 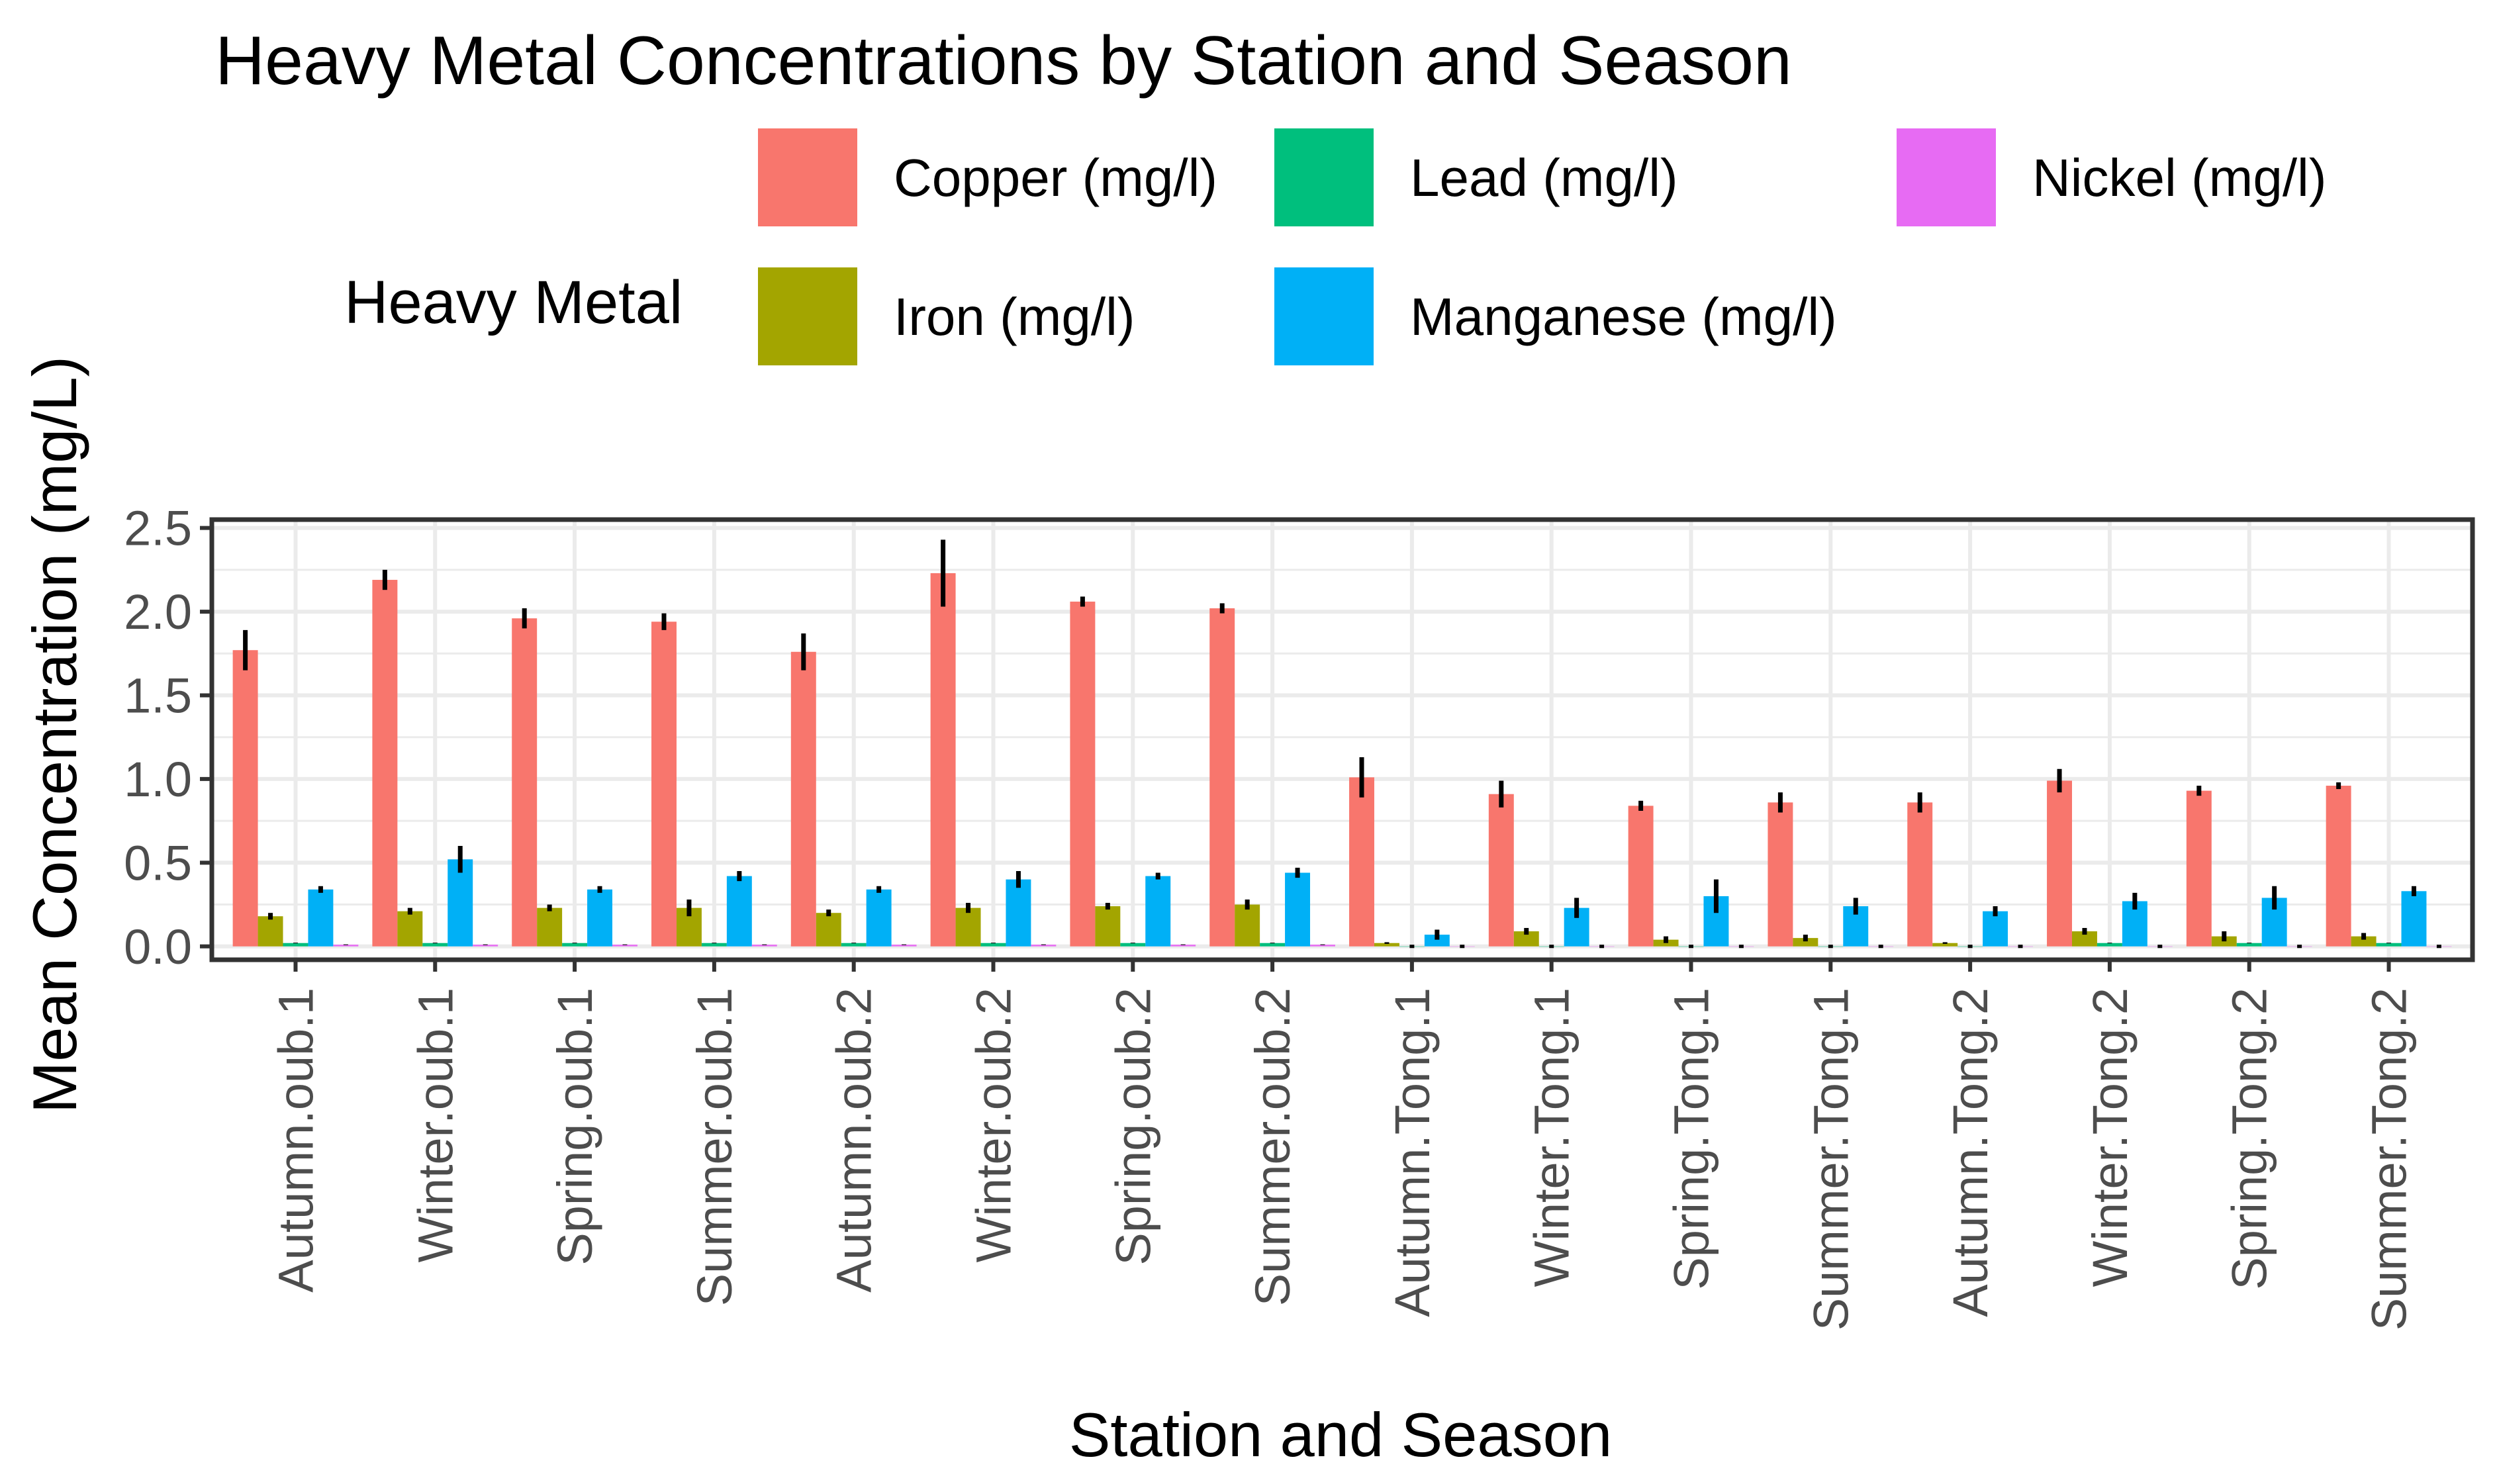 I want to click on x-tick-label: Spring.Tong.1, so click(x=1691, y=1139).